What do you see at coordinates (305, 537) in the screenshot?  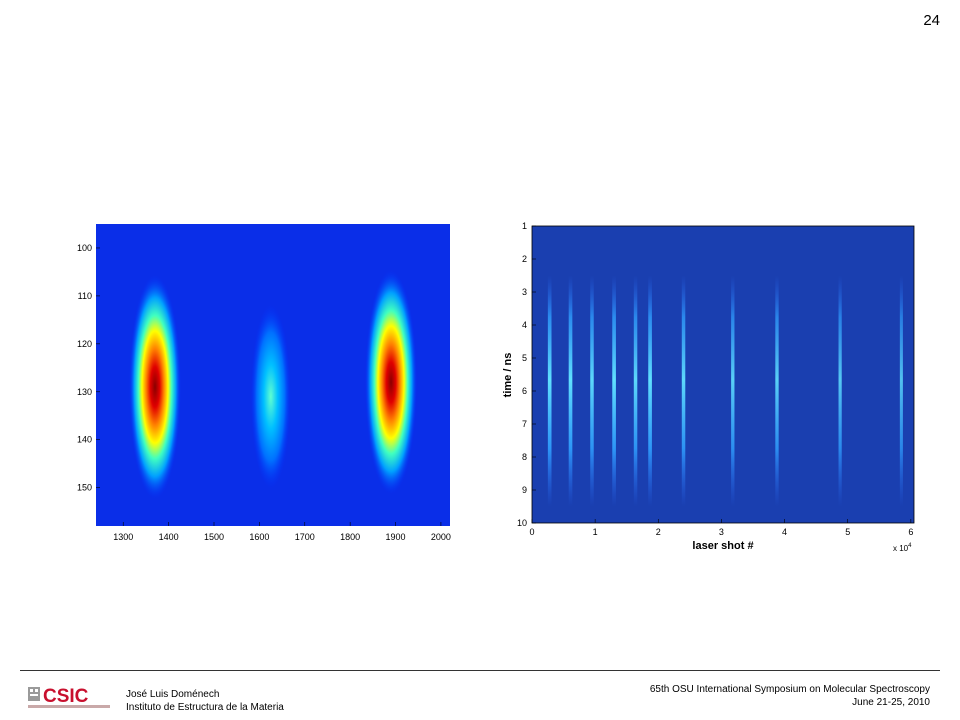 I see `left-x-tick-label-4: 1700` at bounding box center [305, 537].